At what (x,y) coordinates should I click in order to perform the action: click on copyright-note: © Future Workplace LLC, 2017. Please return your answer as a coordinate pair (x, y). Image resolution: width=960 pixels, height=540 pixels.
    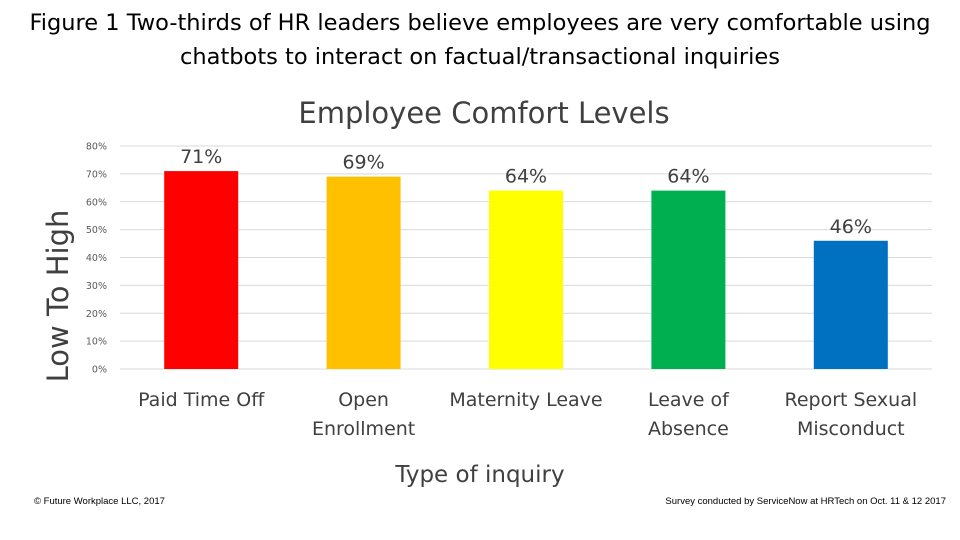
    Looking at the image, I should click on (99, 501).